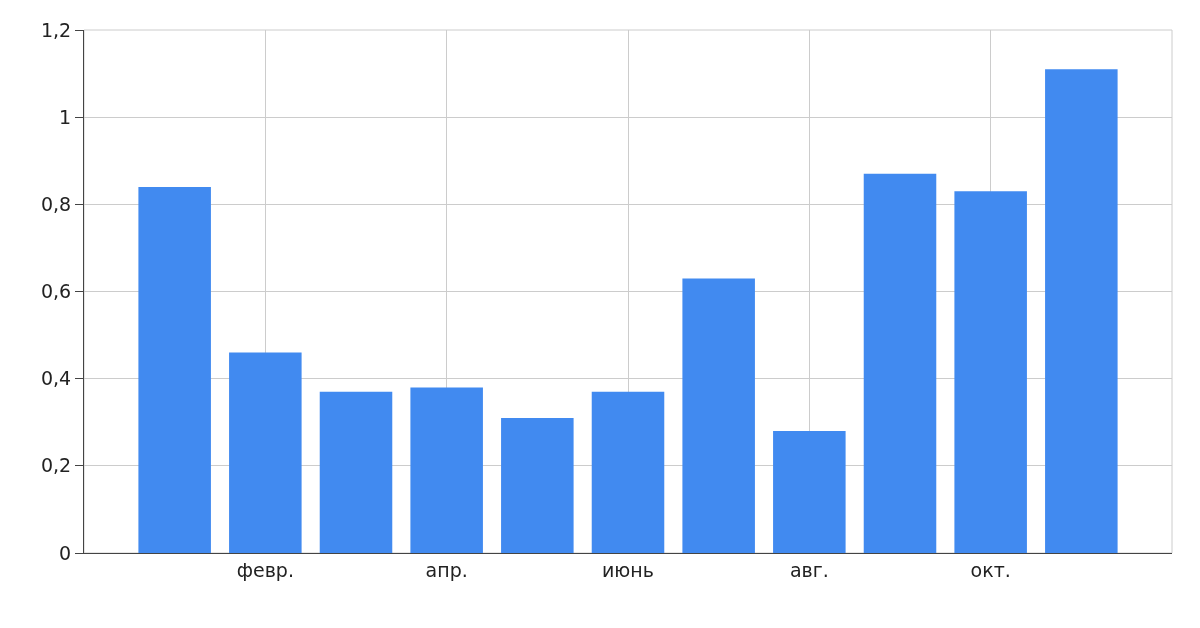 Image resolution: width=1200 pixels, height=628 pixels. What do you see at coordinates (446, 569) in the screenshot?
I see `x-tick-label: апр.` at bounding box center [446, 569].